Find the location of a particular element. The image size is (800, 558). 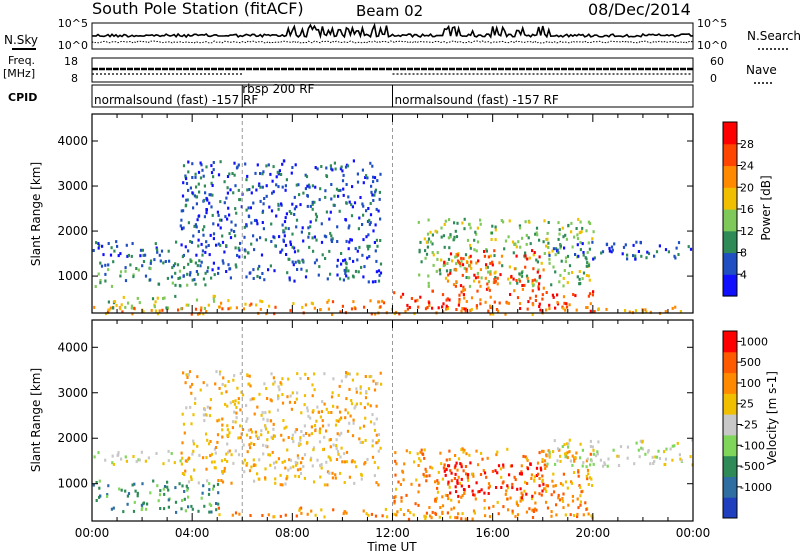

station-title: South Pole Station (fitACF) is located at coordinates (198, 9).